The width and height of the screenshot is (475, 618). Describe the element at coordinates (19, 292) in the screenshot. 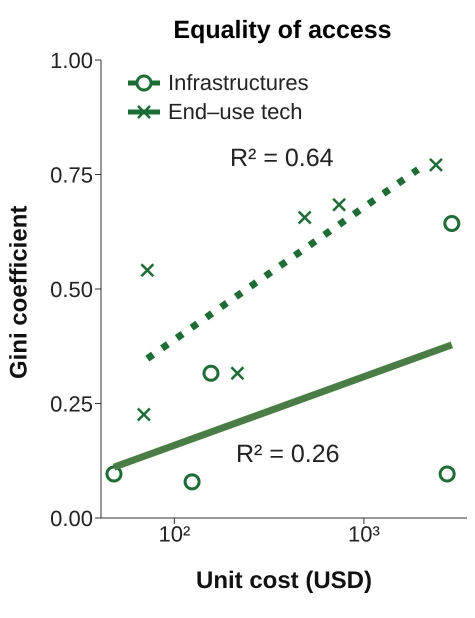

I see `y-axis-title: Gini coefficient` at that location.